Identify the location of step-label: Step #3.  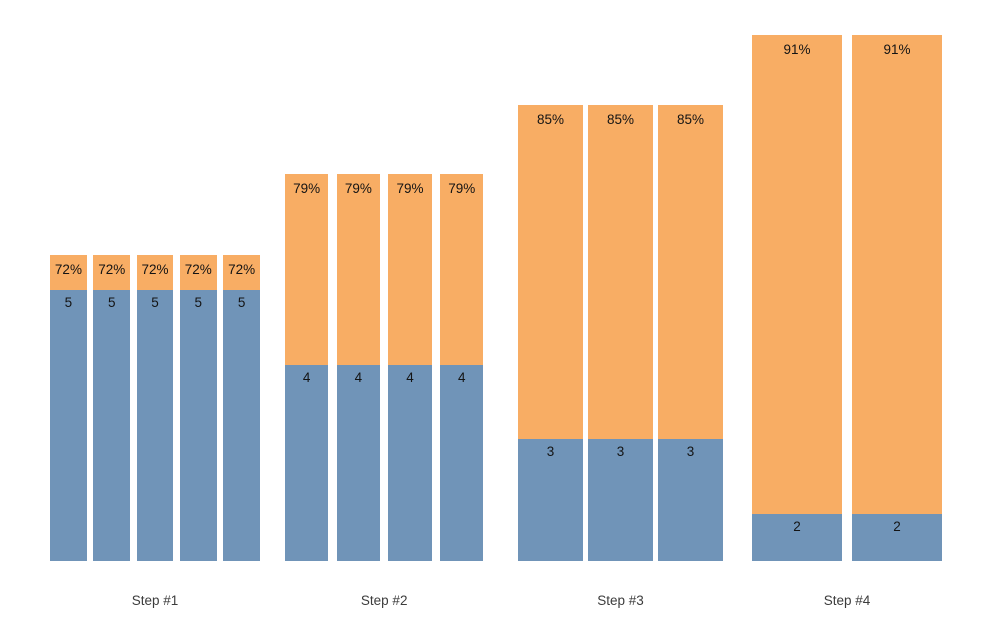
(620, 600).